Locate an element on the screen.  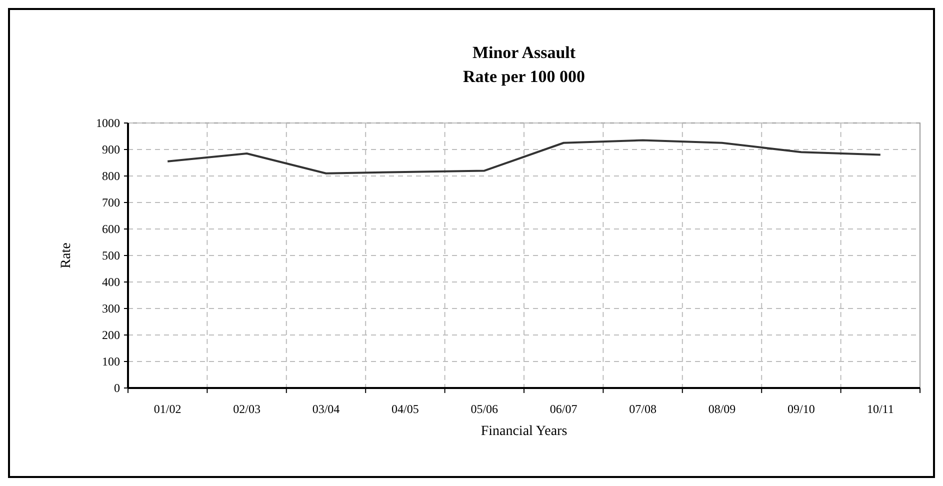
x-tick-label: 06/07 is located at coordinates (564, 409).